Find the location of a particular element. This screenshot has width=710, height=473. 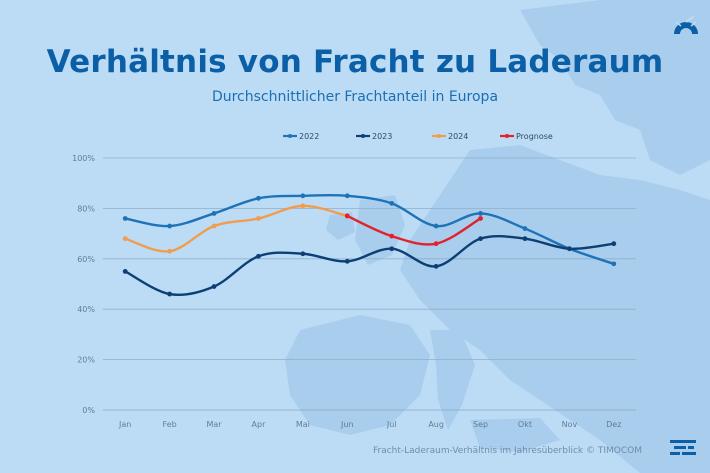

gauge-icon is located at coordinates (686, 24).